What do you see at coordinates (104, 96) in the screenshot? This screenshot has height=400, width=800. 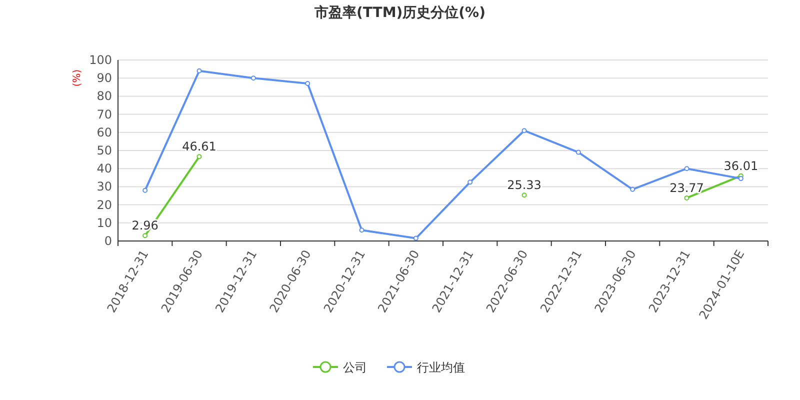 I see `y-tick-label: 80` at bounding box center [104, 96].